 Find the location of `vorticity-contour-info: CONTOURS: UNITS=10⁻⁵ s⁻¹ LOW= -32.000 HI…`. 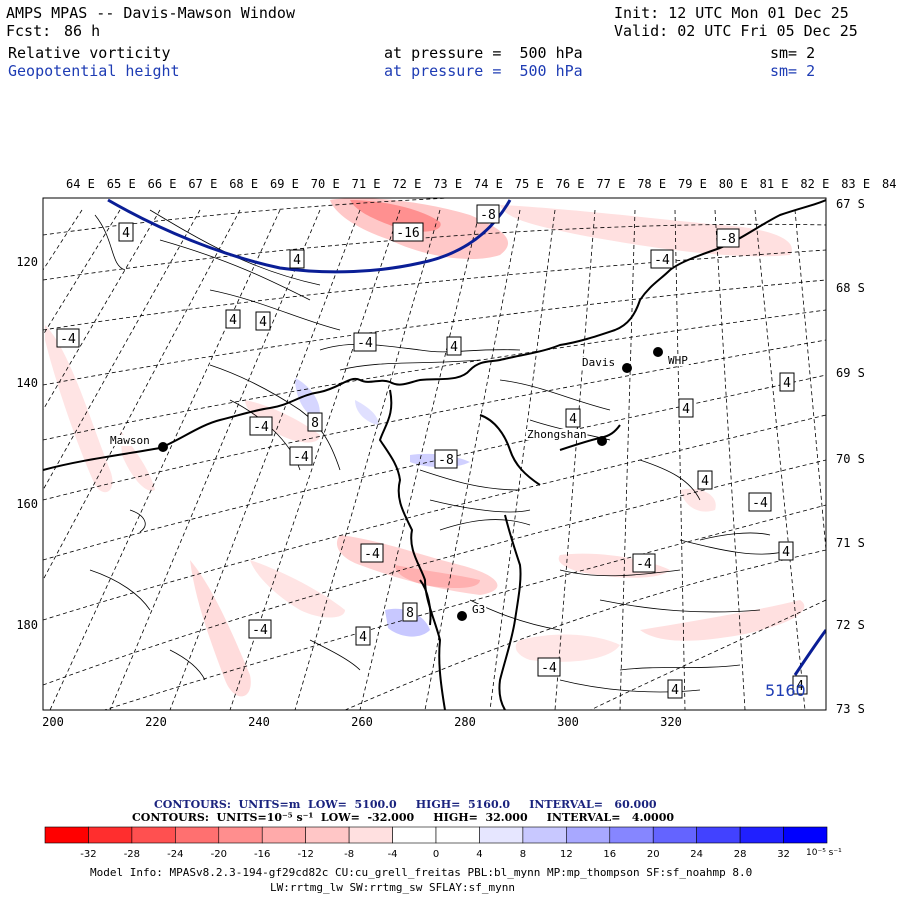

vorticity-contour-info: CONTOURS: UNITS=10⁻⁵ s⁻¹ LOW= -32.000 HI… is located at coordinates (403, 817).